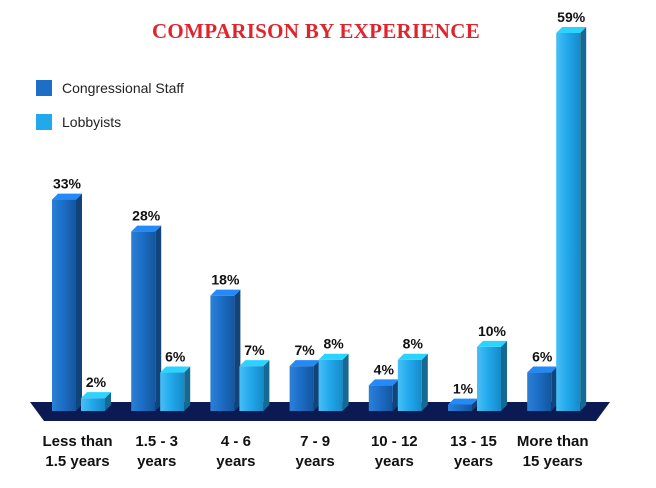 The width and height of the screenshot is (656, 488). Describe the element at coordinates (542, 357) in the screenshot. I see `value-label-congressional-staff-more-than-15-years: 6%` at that location.